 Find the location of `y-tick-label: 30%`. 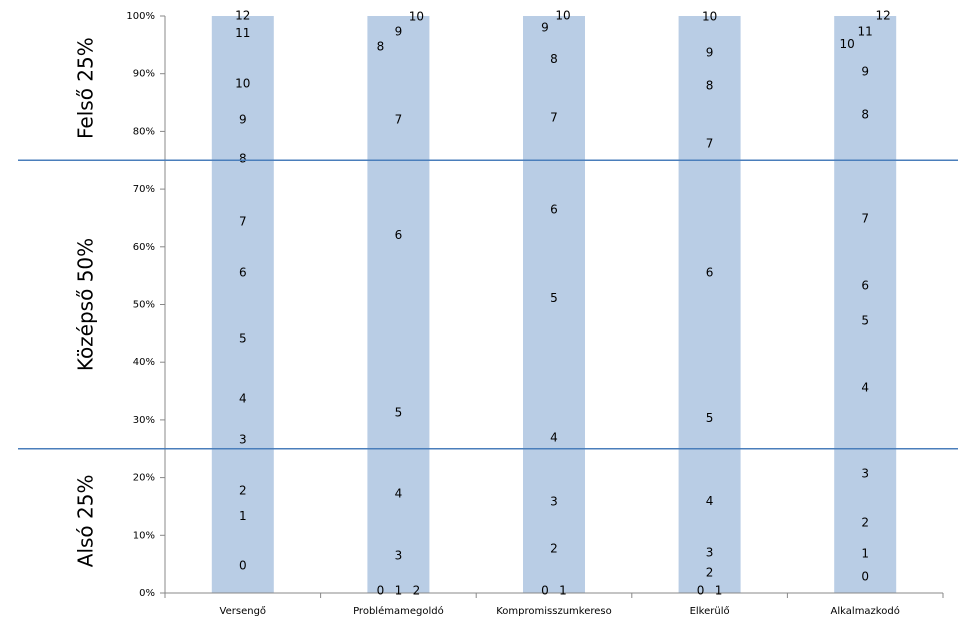

y-tick-label: 30% is located at coordinates (144, 420).